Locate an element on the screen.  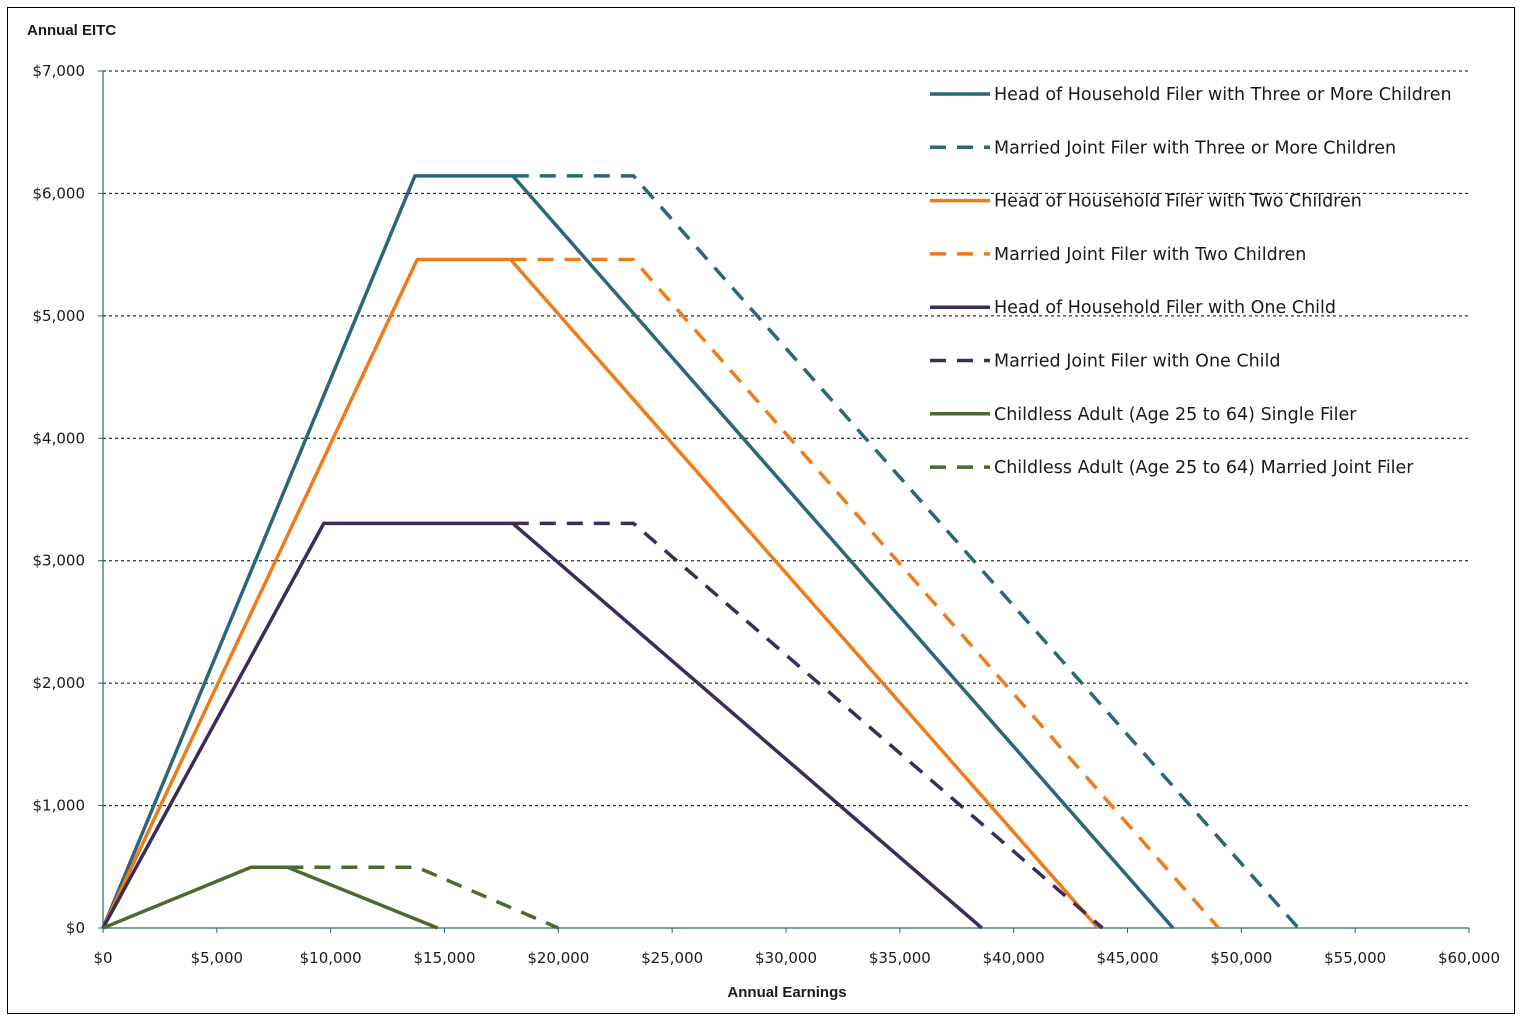
x-tick-label: $0 is located at coordinates (102, 958).